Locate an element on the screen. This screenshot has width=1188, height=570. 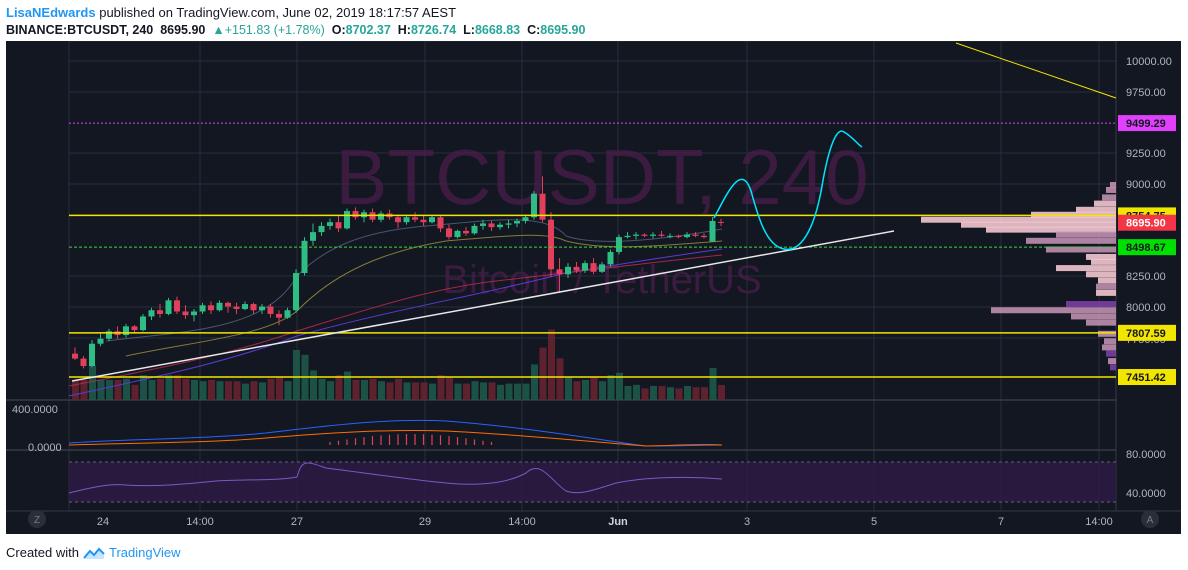
oscillator-histogram is located at coordinates (411, 439).